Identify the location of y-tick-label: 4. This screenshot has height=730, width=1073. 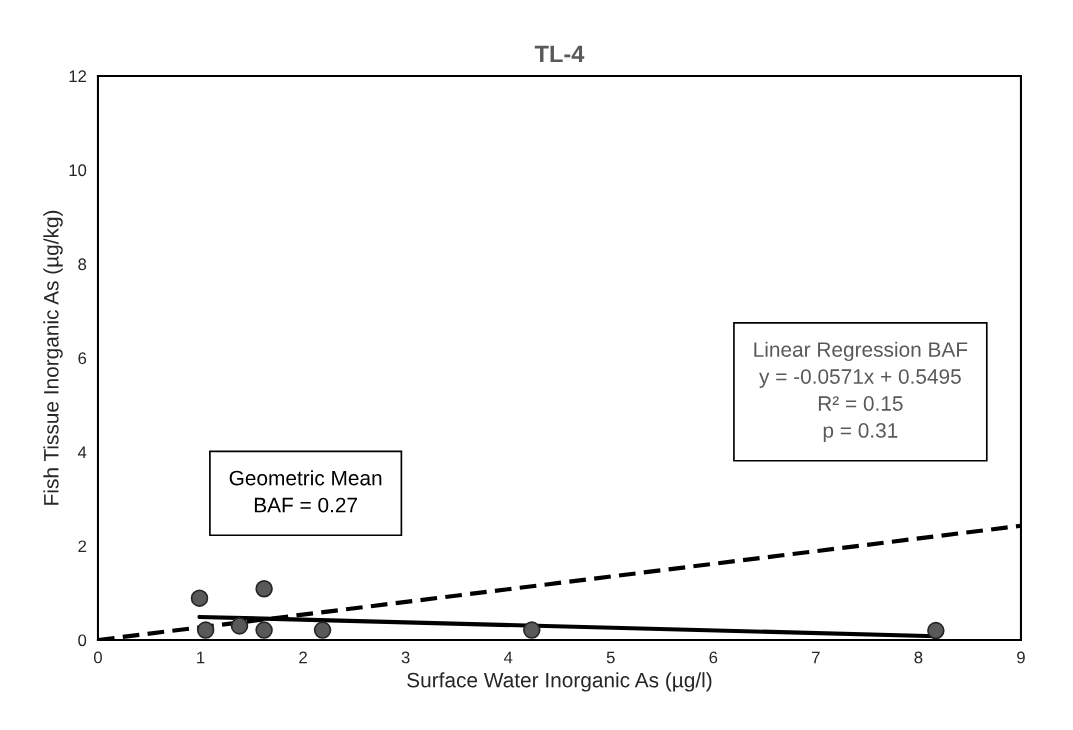
(82, 452).